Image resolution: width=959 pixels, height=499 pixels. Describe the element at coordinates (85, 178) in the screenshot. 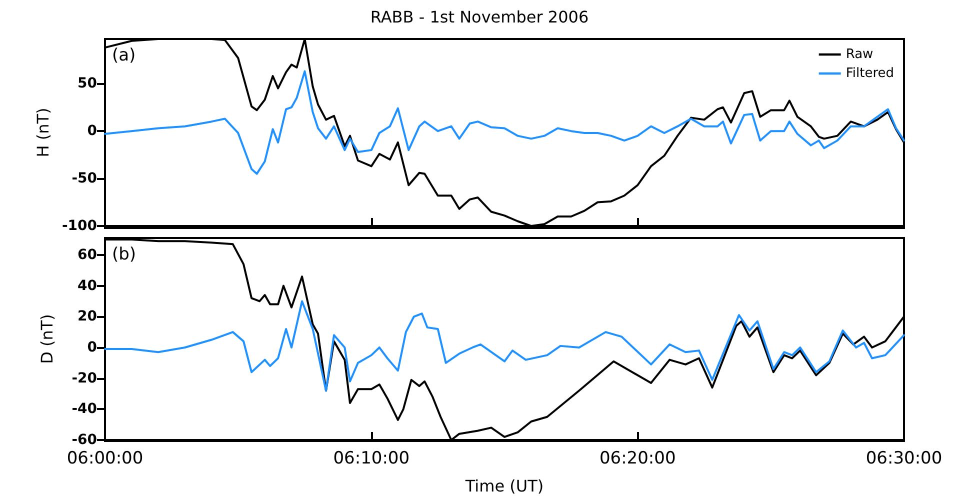

I see `y-tick-label: -50` at that location.